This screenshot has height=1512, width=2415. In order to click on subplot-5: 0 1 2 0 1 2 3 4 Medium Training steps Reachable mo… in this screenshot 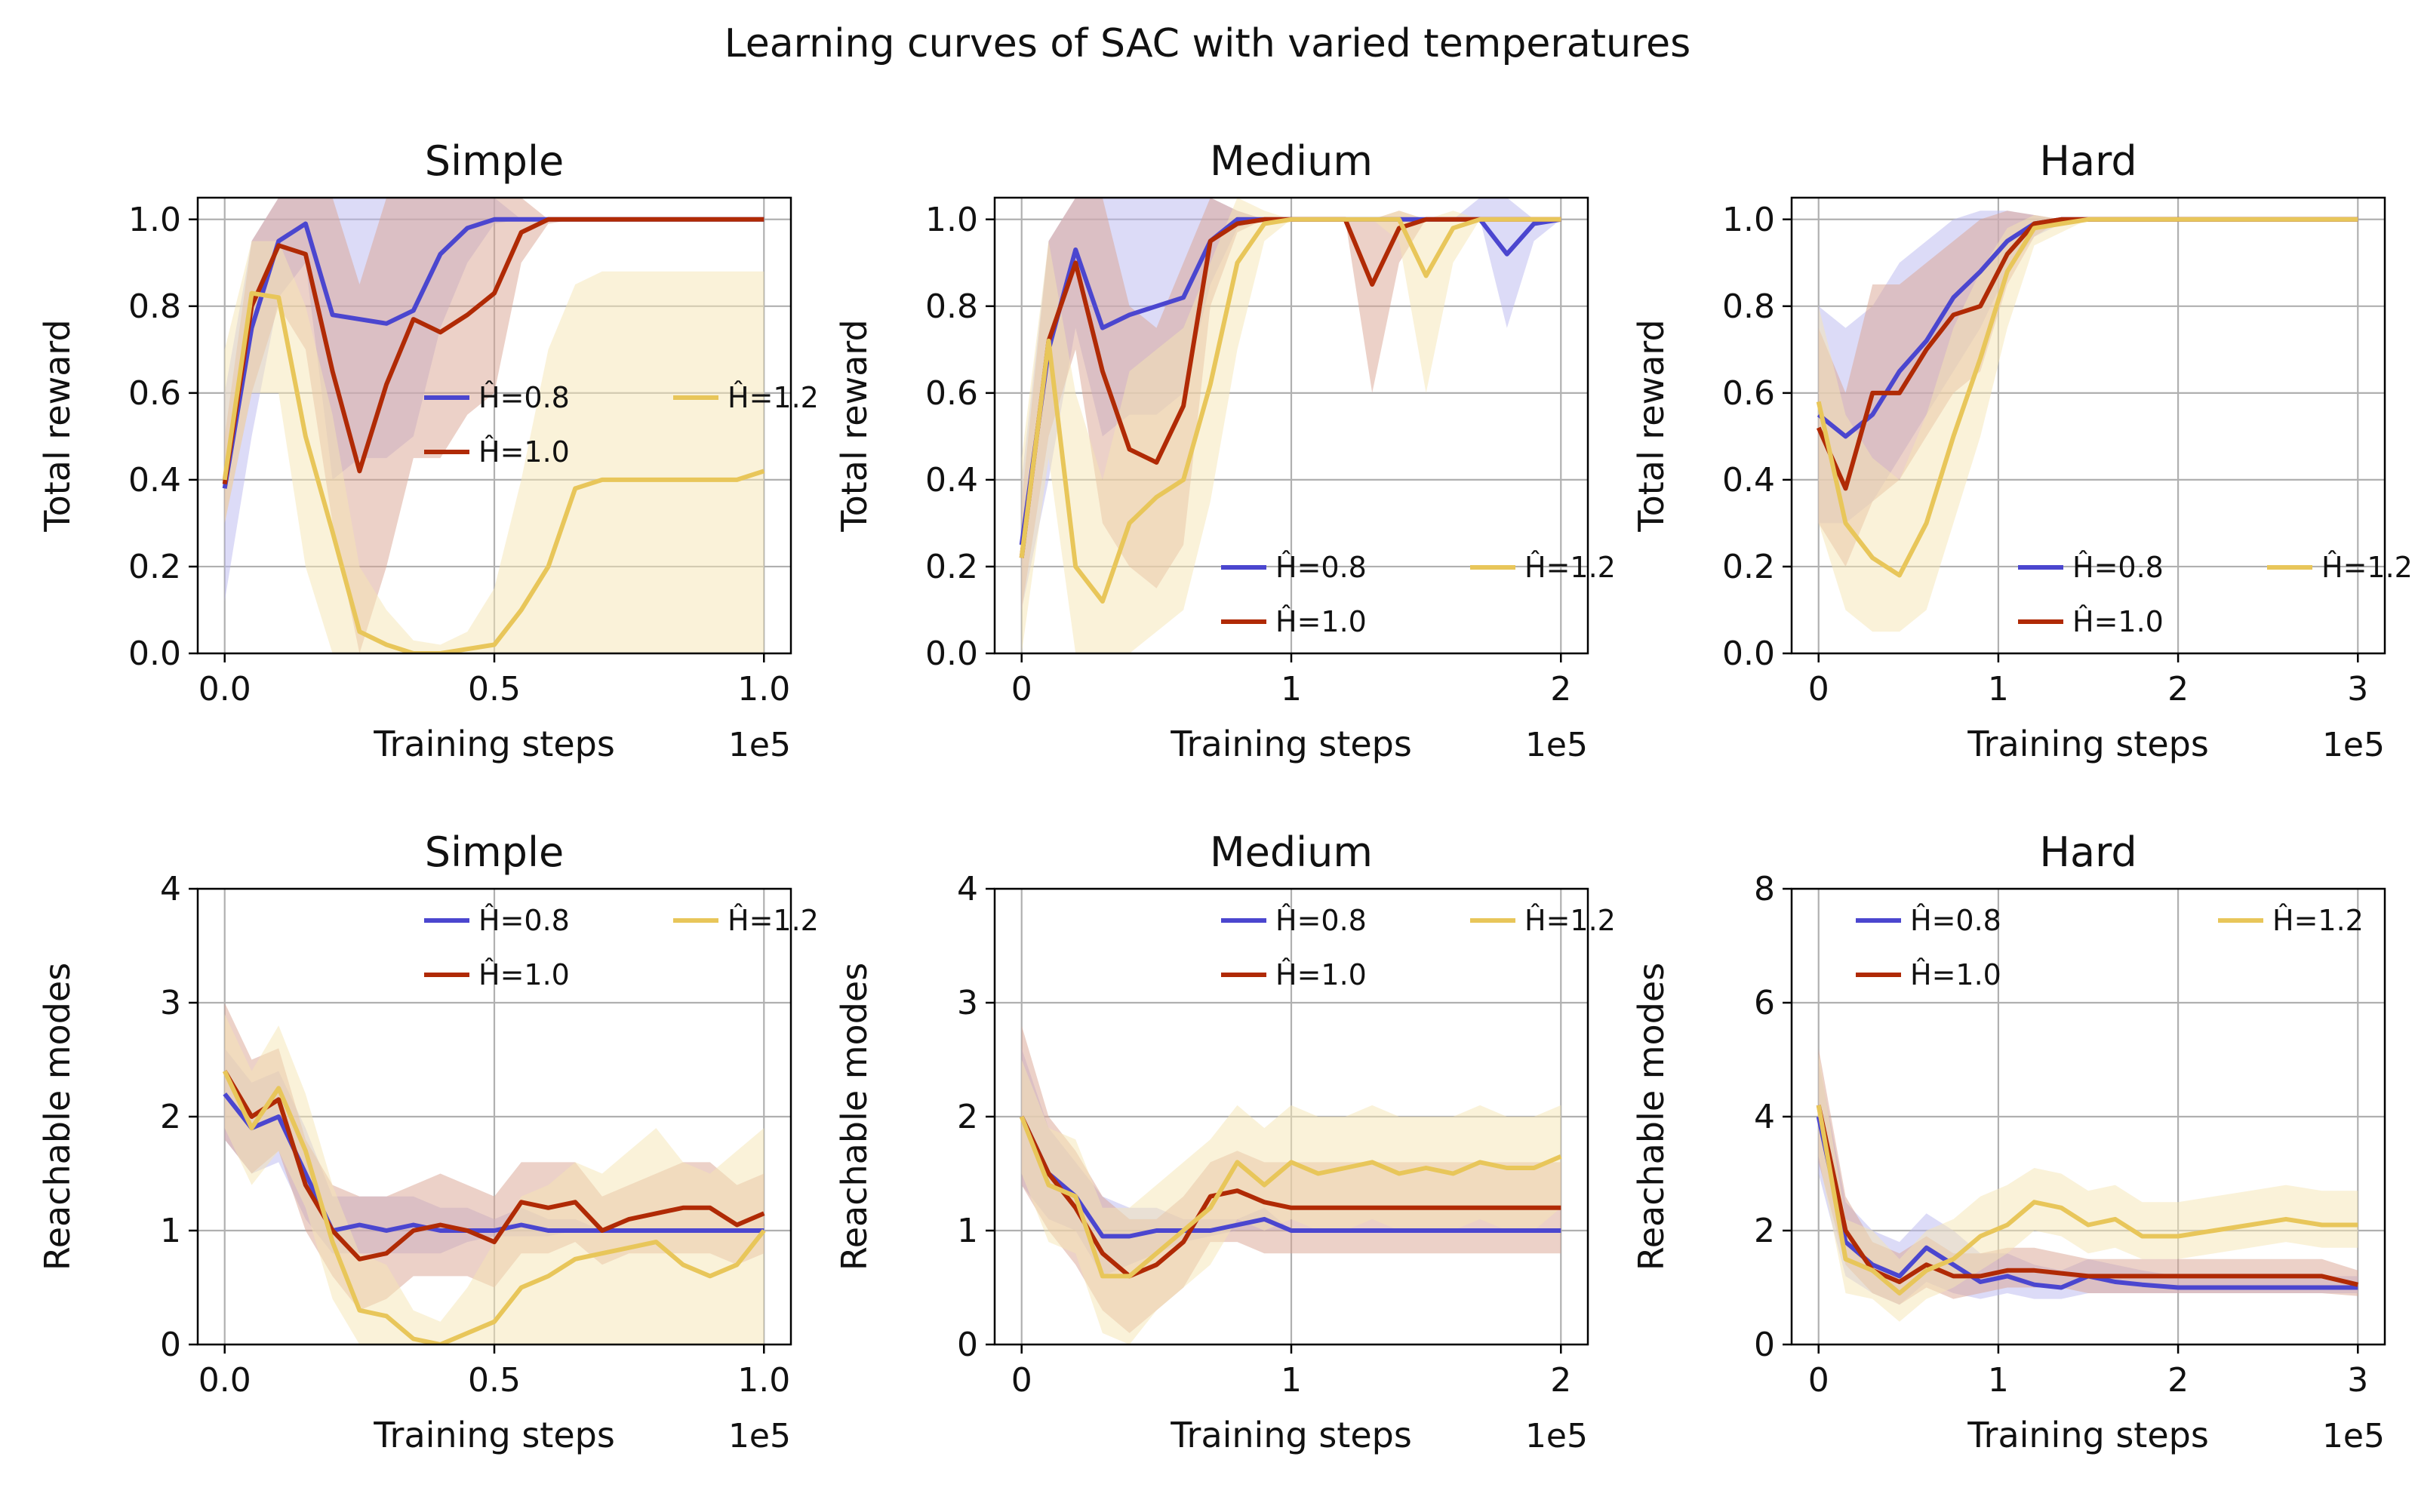, I will do `click(1225, 1141)`.